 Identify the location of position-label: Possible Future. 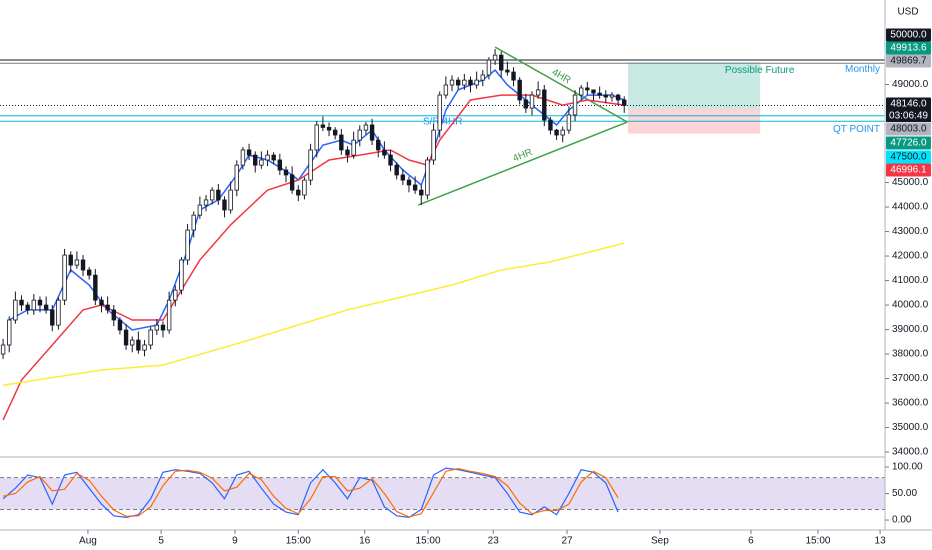
(760, 70).